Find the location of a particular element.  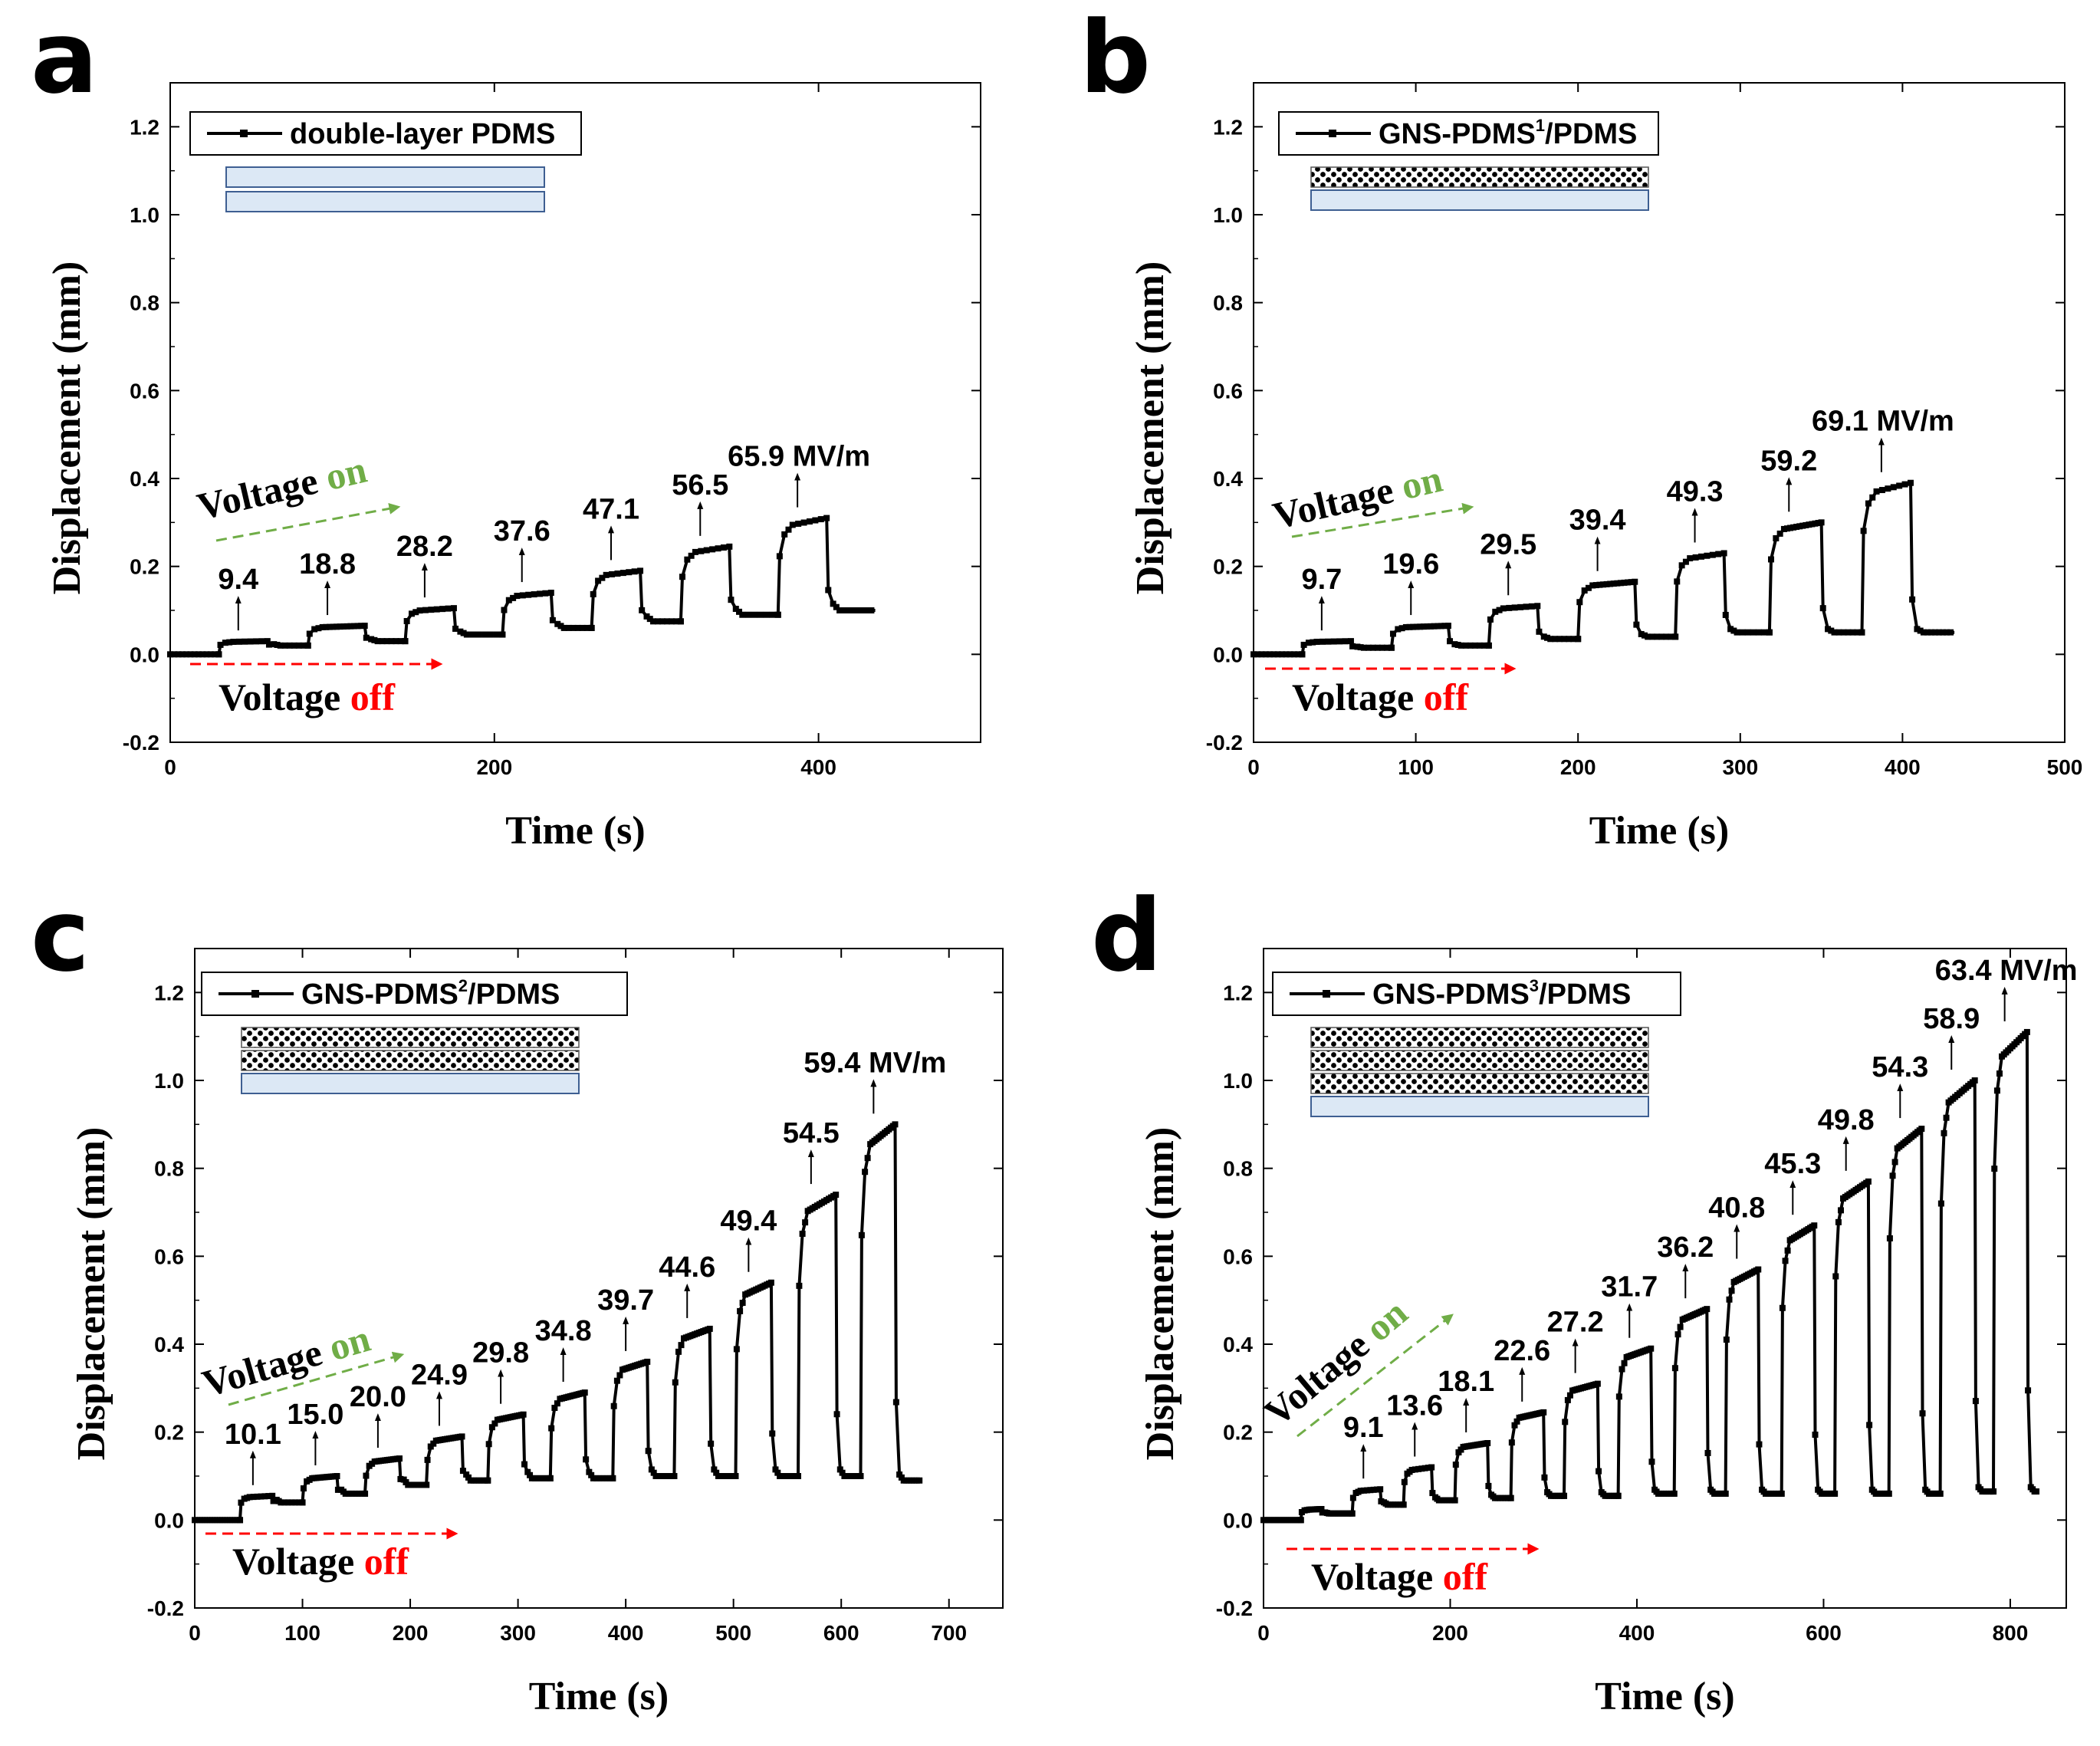

field-label: 56.5 is located at coordinates (700, 485).